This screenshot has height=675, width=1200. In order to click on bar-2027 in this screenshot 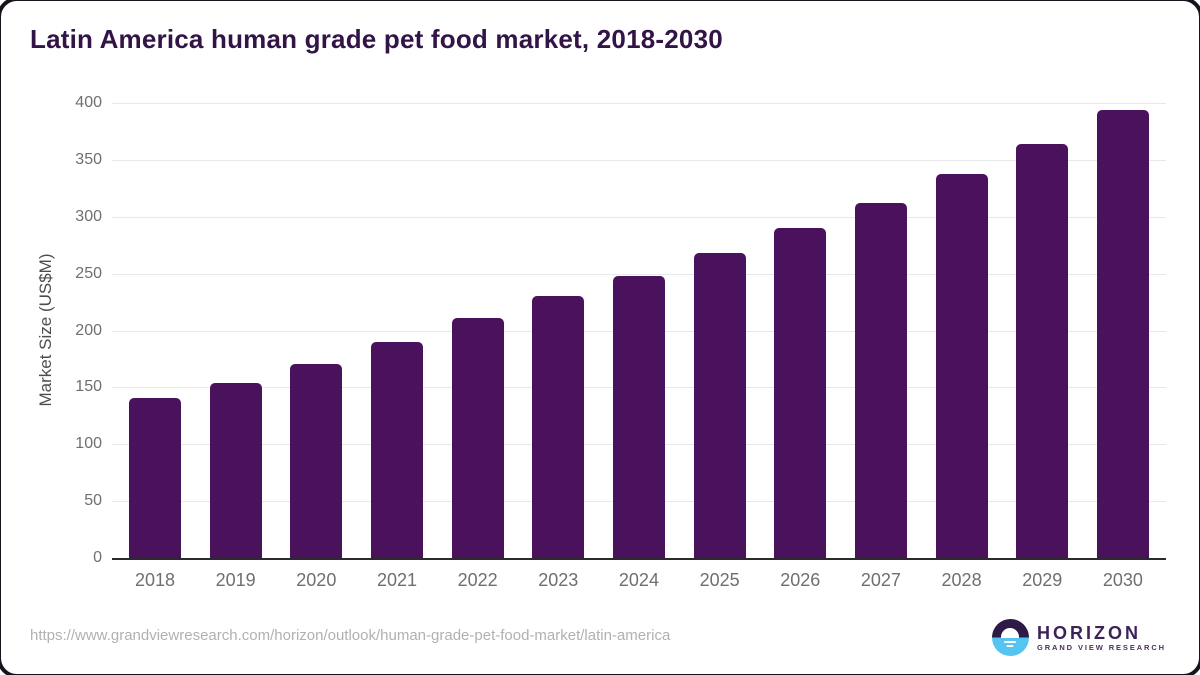, I will do `click(880, 380)`.